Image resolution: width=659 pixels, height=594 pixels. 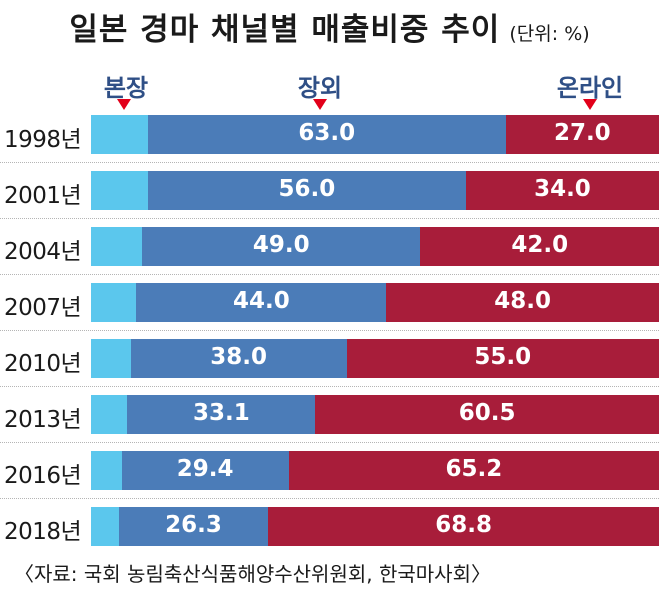 I want to click on data-label-venue: 29.4, so click(x=205, y=469).